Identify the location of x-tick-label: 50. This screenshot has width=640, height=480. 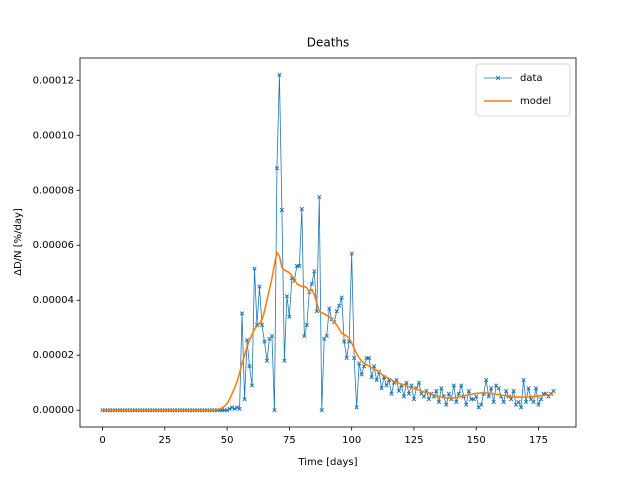
(227, 440).